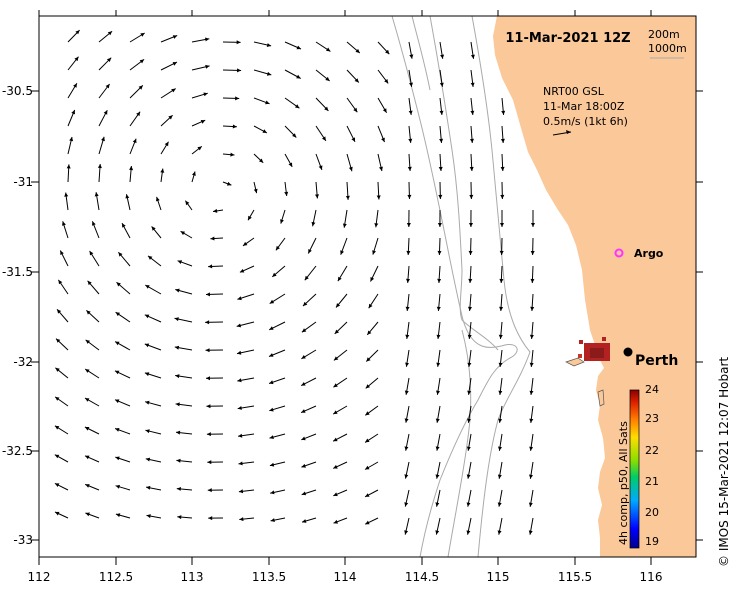 The width and height of the screenshot is (739, 592). What do you see at coordinates (422, 577) in the screenshot?
I see `x-tick-label: 114.5` at bounding box center [422, 577].